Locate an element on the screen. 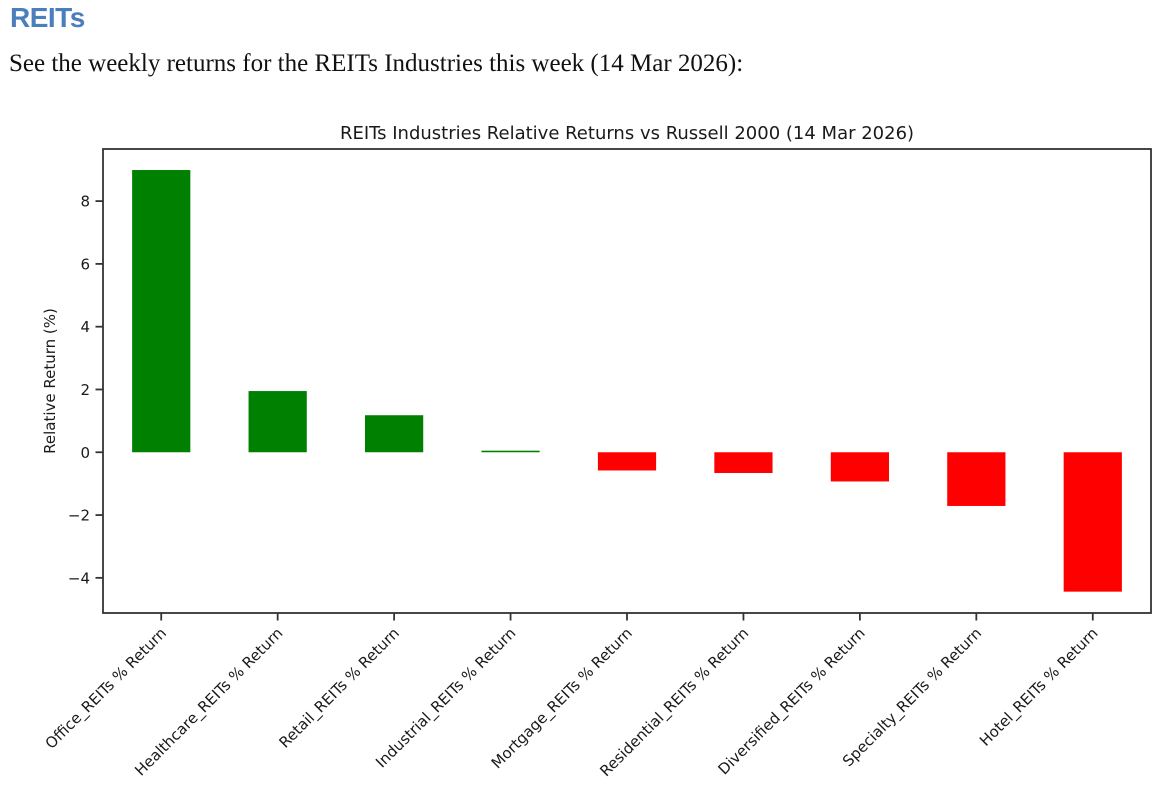 This screenshot has height=806, width=1164. bar-specialty-reits-return is located at coordinates (976, 479).